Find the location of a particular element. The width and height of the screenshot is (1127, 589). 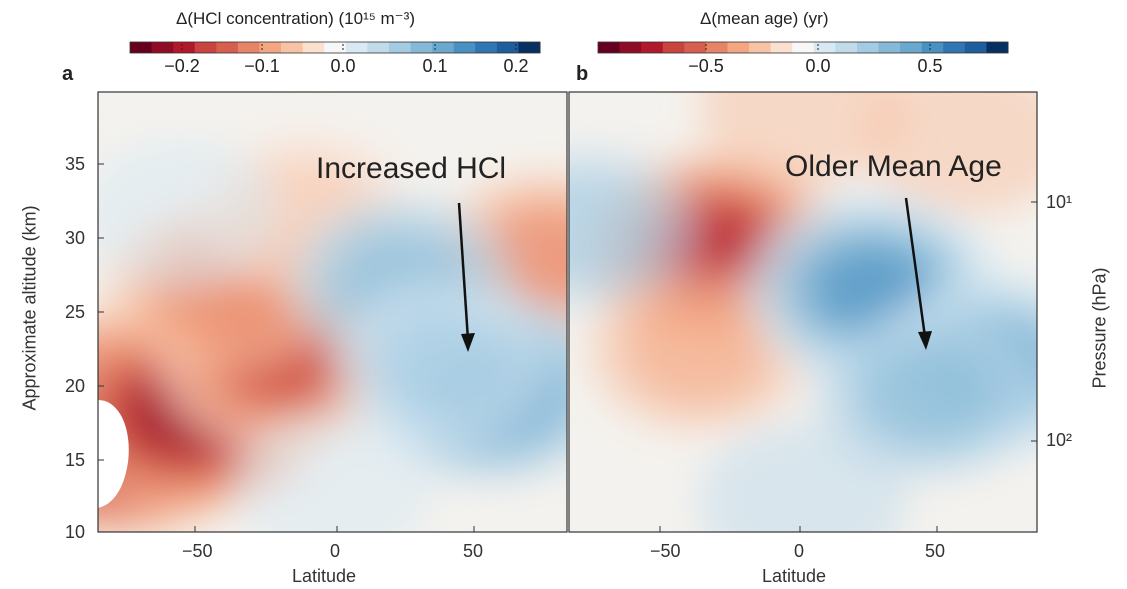

cb-b-tick-0: −0.5 is located at coordinates (706, 66).